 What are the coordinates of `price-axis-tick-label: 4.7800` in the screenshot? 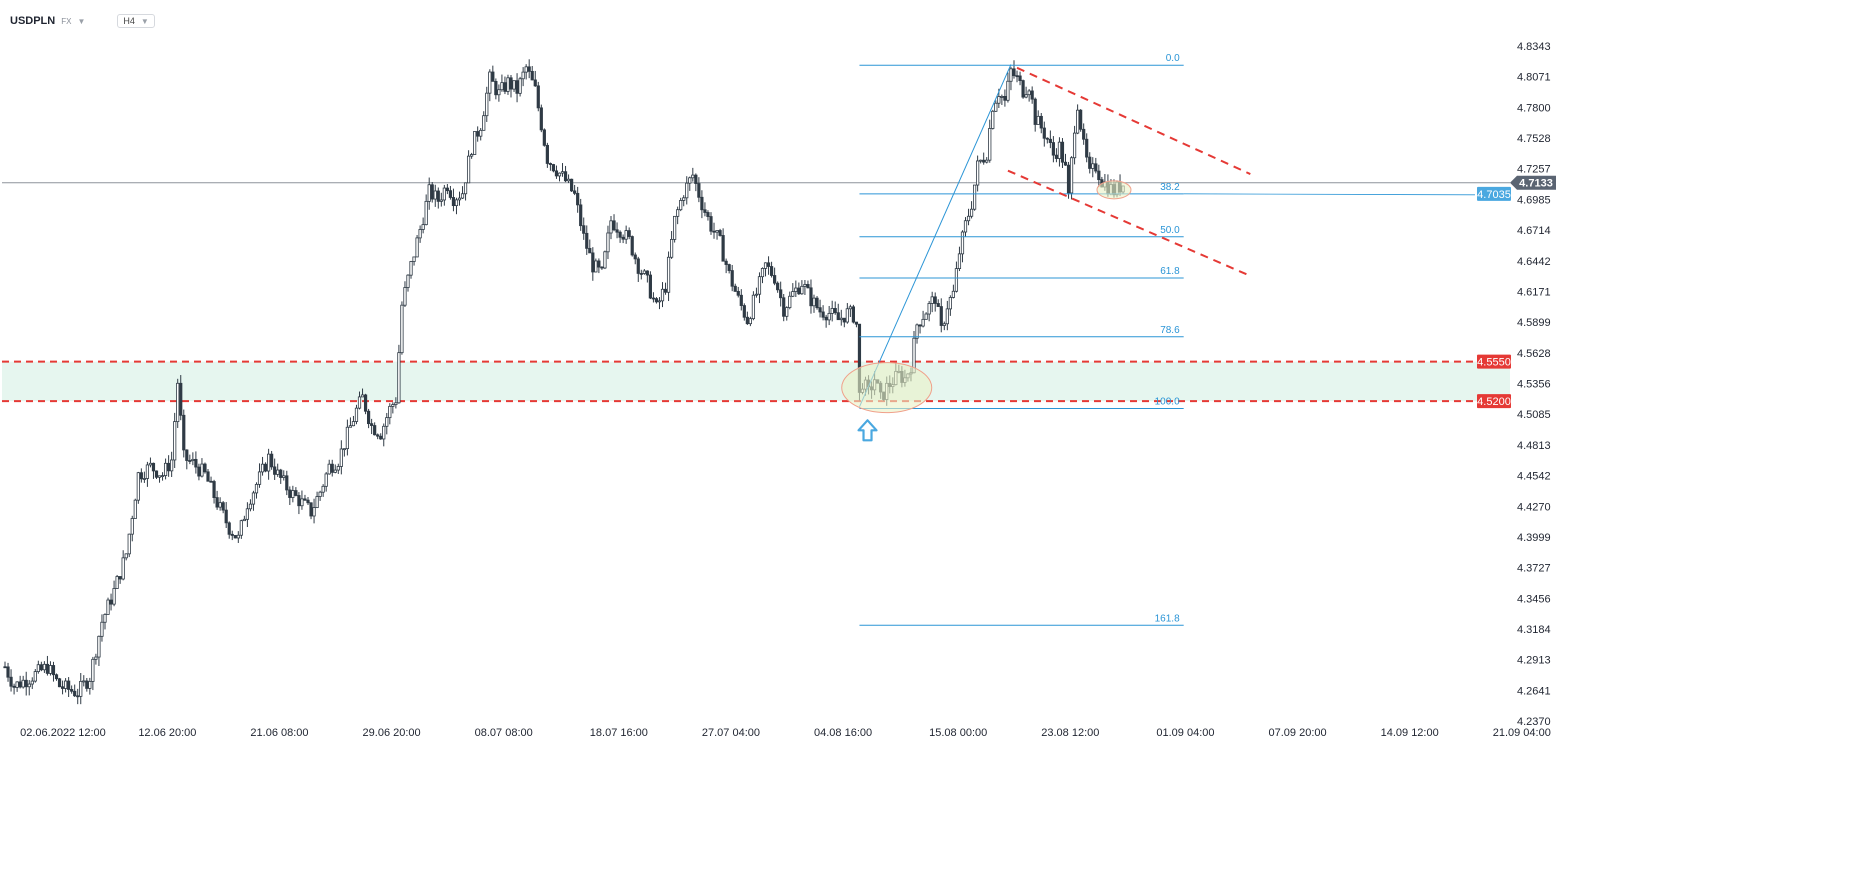 It's located at (1534, 108).